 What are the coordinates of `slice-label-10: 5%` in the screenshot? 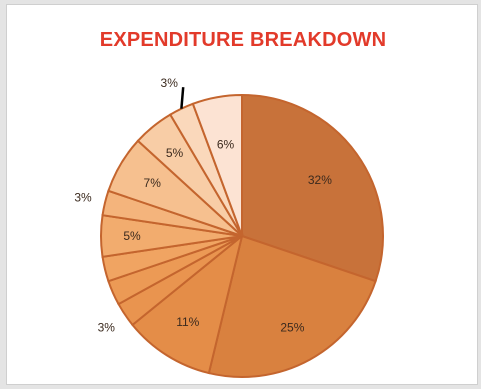 It's located at (175, 153).